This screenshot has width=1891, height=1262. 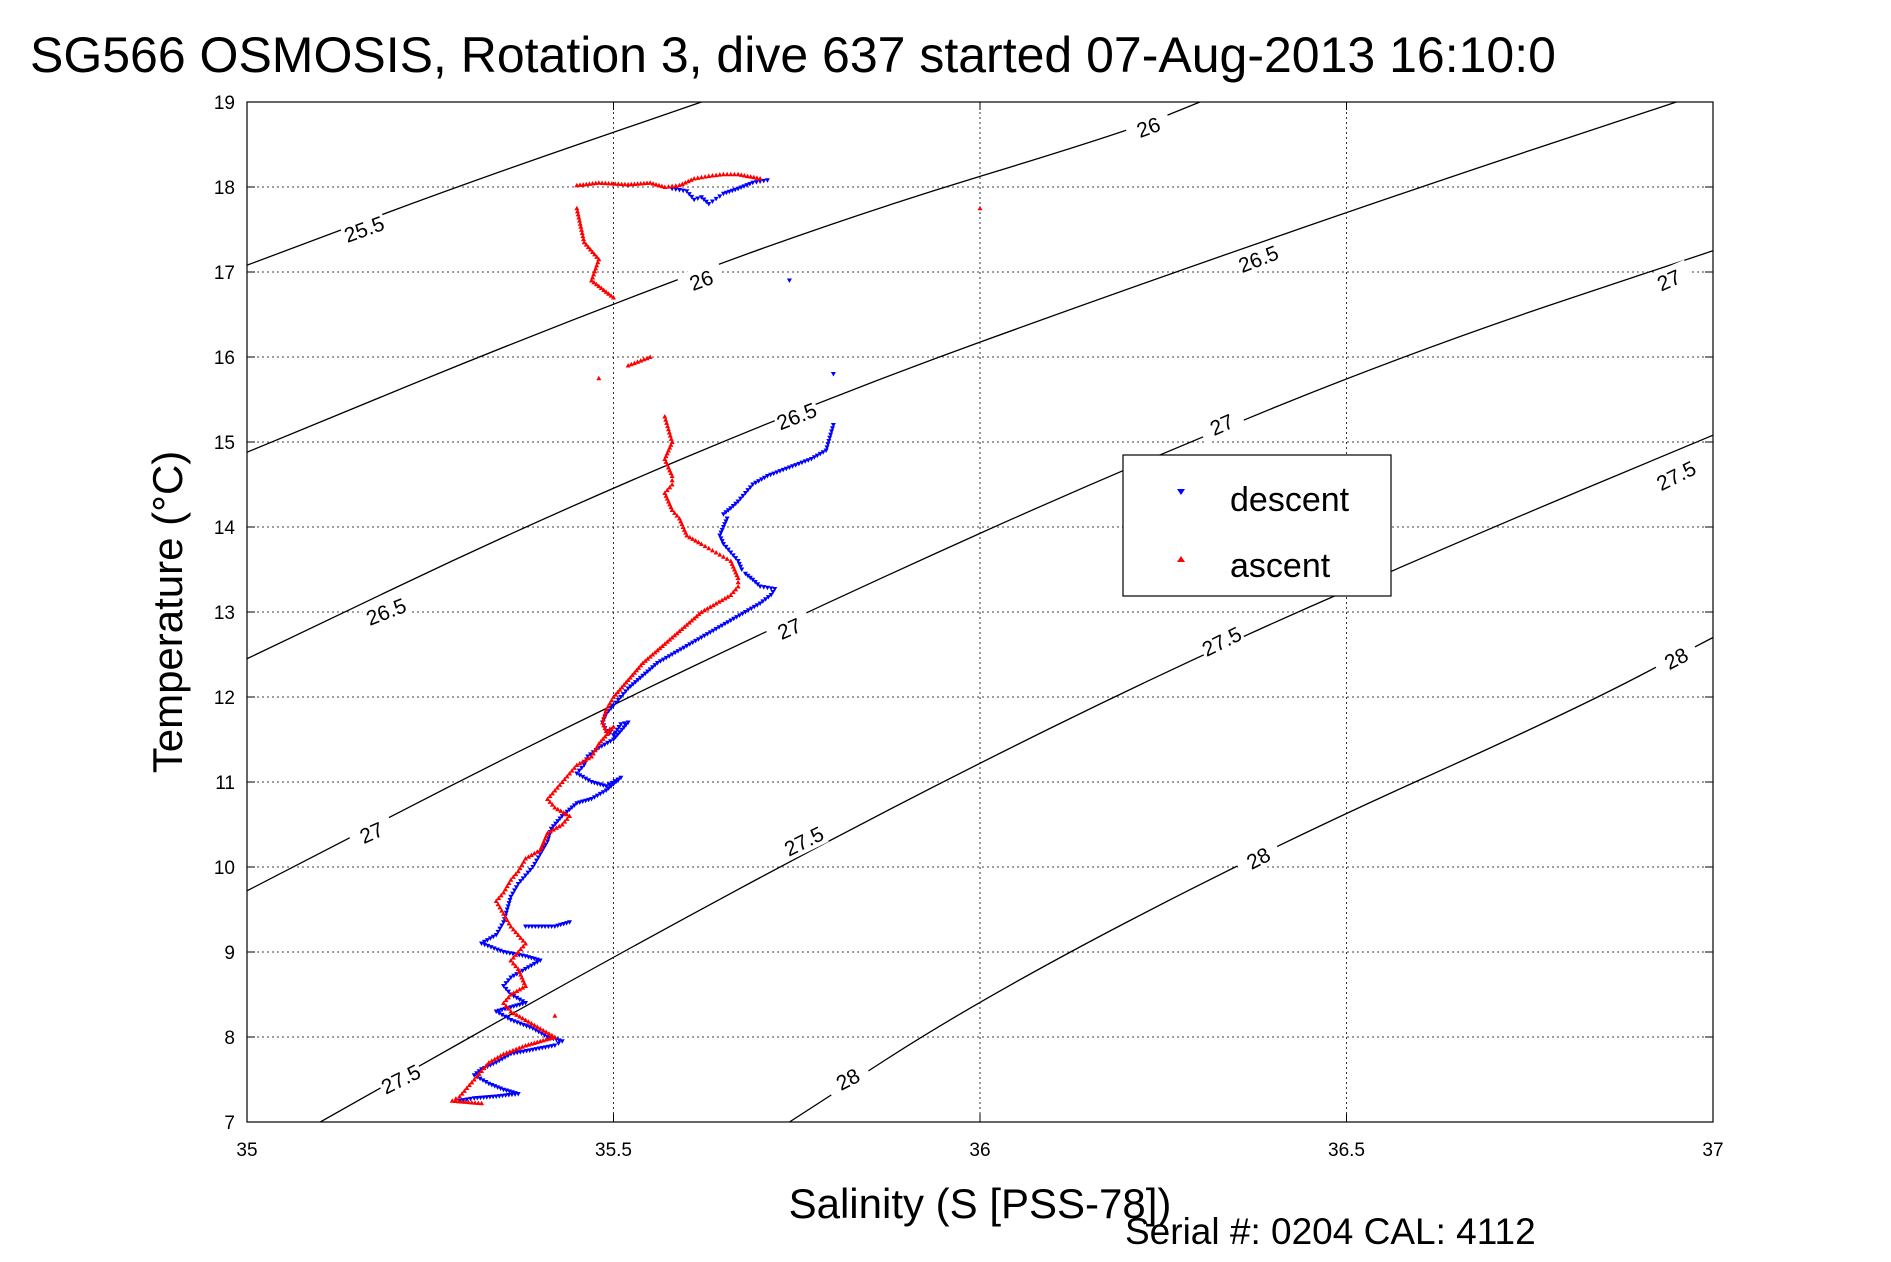 I want to click on legend: descent ascent, so click(x=1257, y=525).